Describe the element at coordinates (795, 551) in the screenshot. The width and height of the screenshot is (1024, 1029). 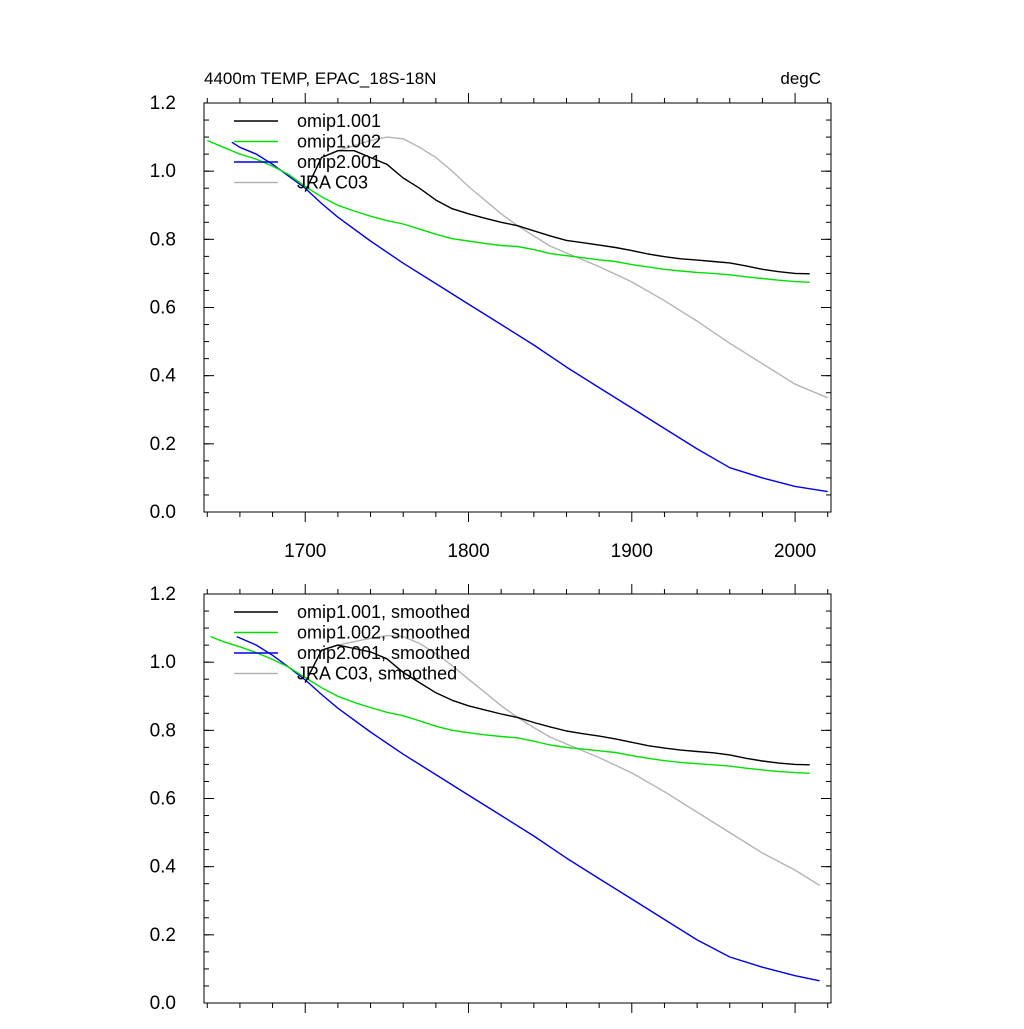
I see `x-tick-label: 2000` at that location.